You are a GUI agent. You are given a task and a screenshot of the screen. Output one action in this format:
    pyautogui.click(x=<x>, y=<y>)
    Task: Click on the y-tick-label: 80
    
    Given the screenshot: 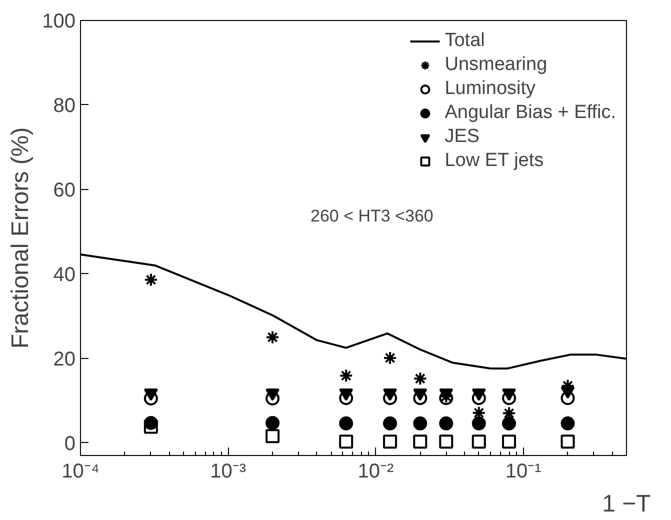 What is the action you would take?
    pyautogui.click(x=64, y=105)
    